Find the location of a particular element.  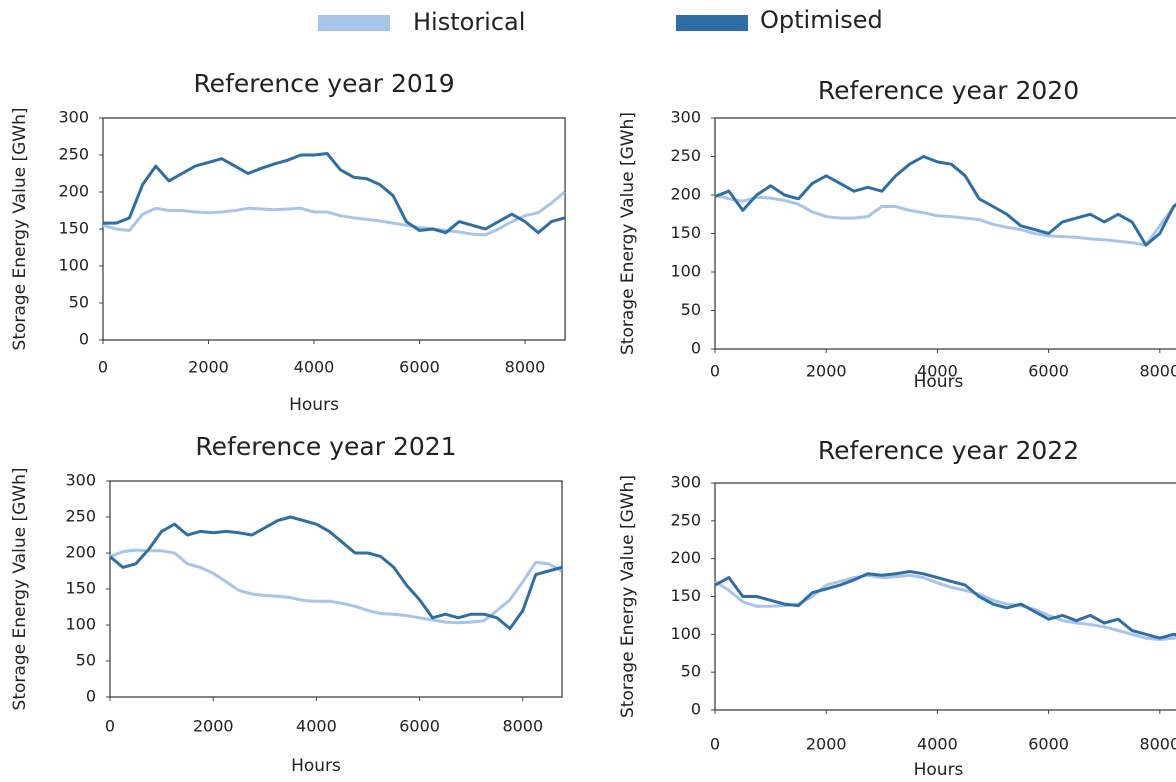

legend-label: Optimised is located at coordinates (821, 20).